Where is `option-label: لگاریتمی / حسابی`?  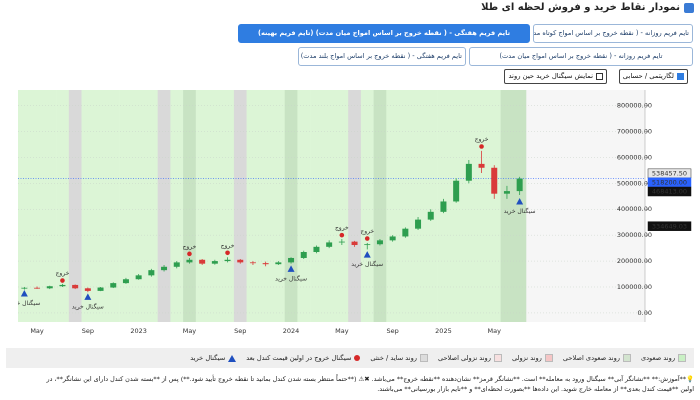
option-label: لگاریتمی / حسابی is located at coordinates (648, 76).